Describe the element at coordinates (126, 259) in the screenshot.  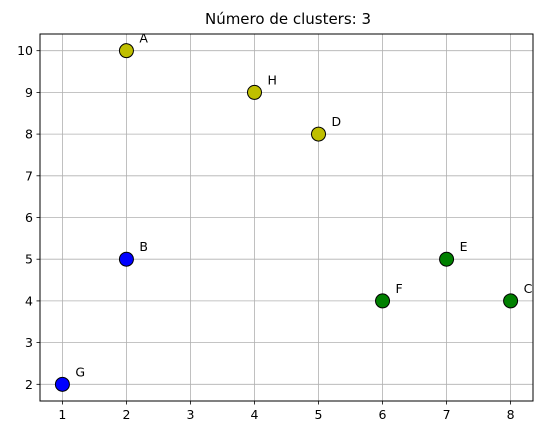
I see `data-point-b` at that location.